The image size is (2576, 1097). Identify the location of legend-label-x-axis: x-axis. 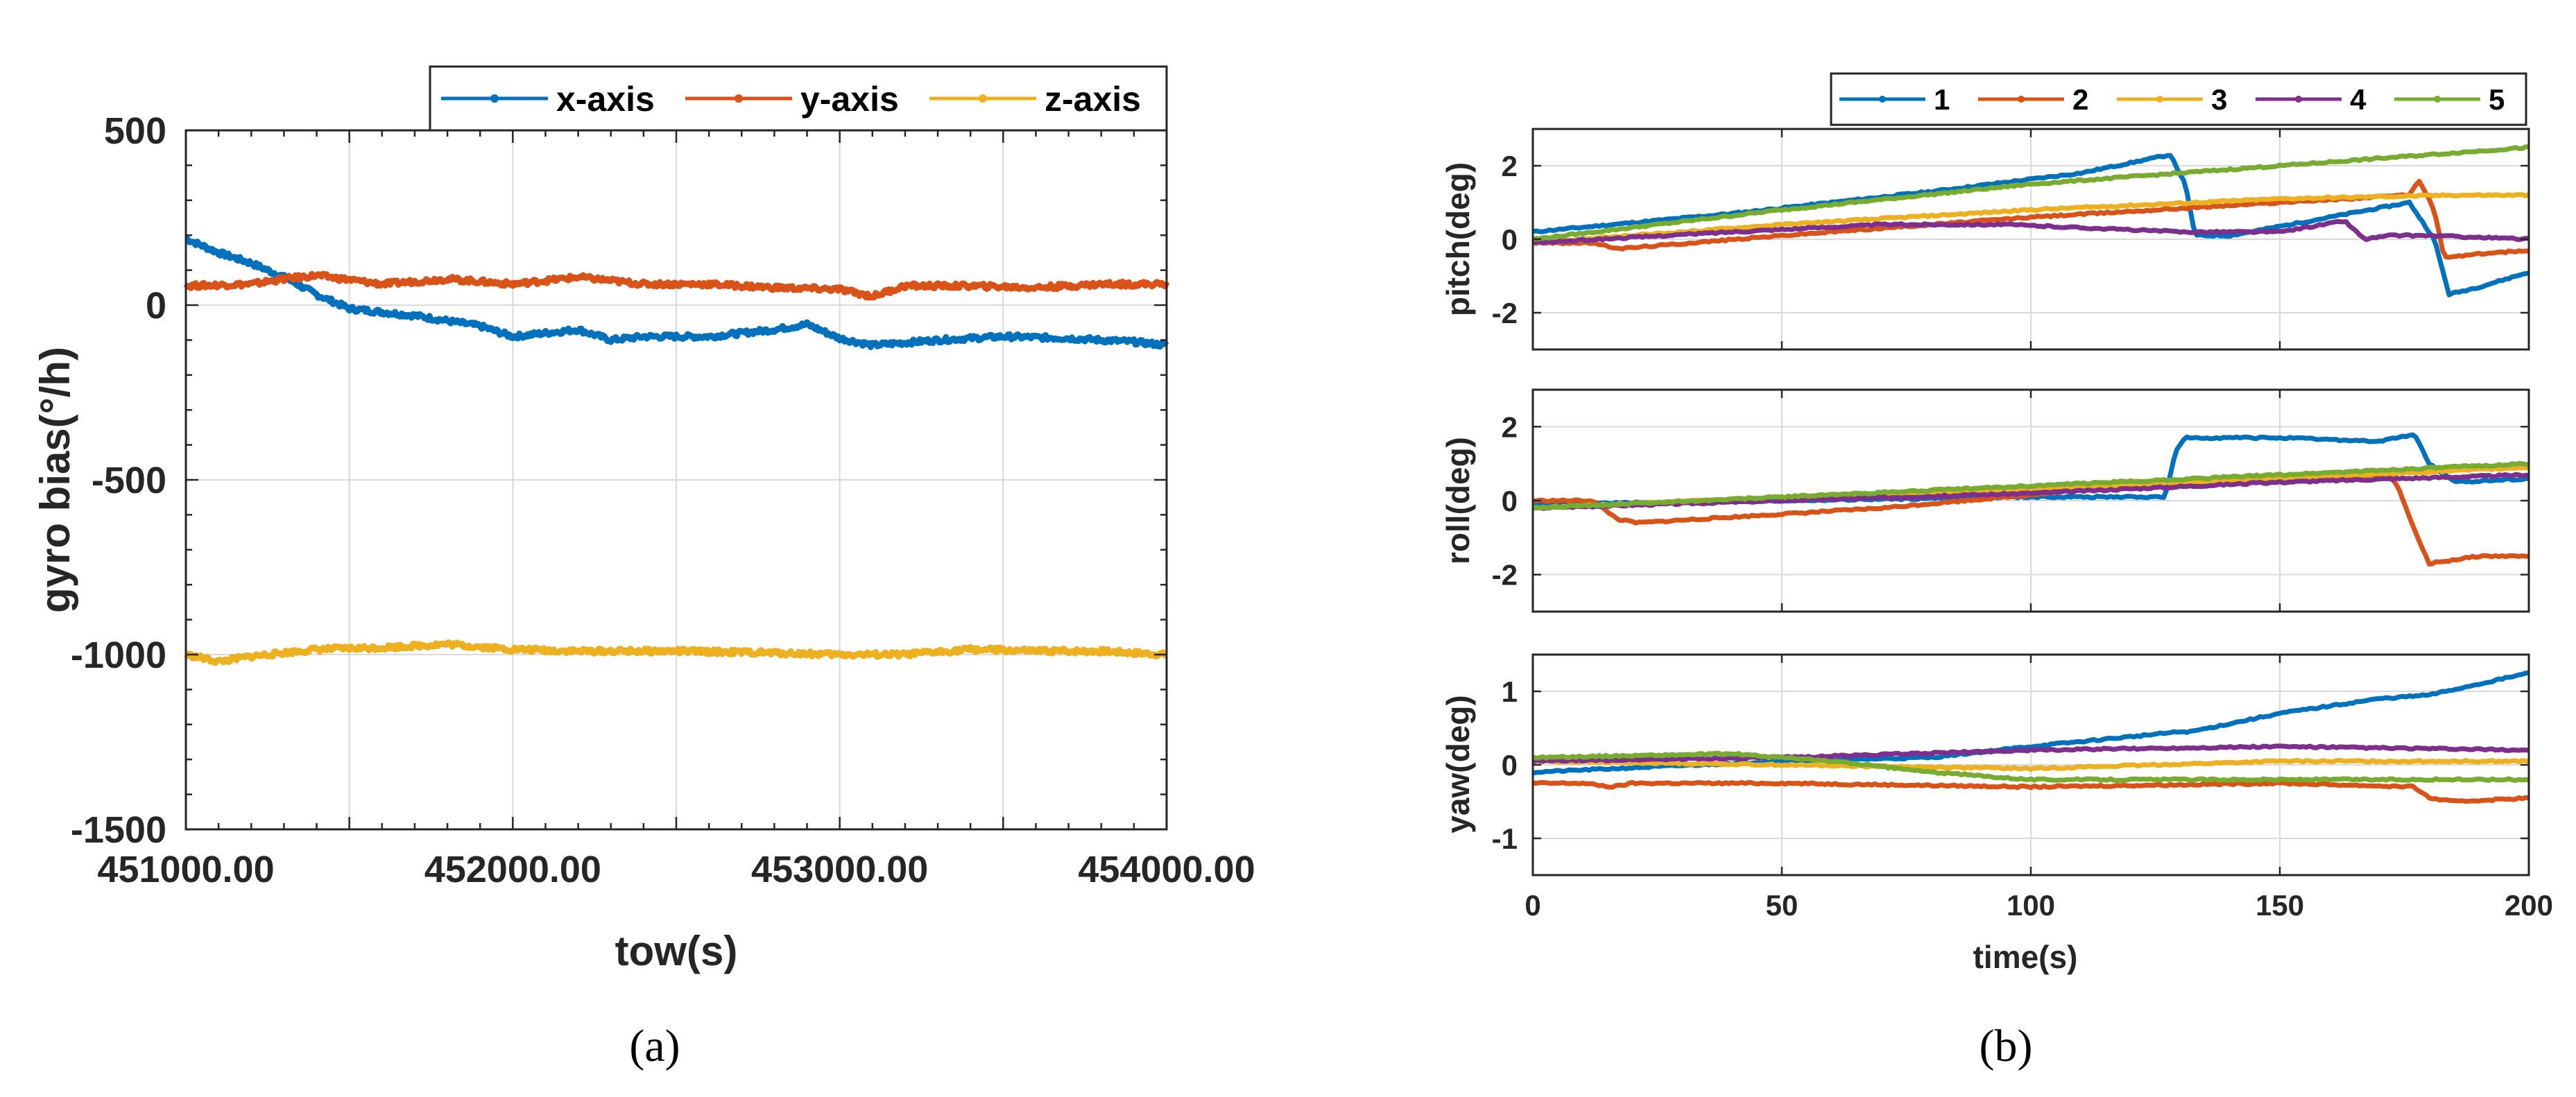
(605, 99).